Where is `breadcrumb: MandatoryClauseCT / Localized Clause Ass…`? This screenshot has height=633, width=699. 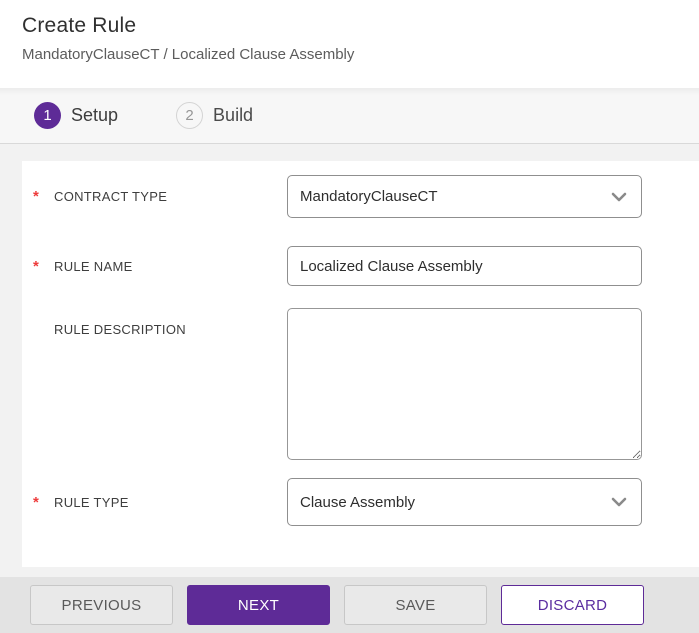
breadcrumb: MandatoryClauseCT / Localized Clause Ass… is located at coordinates (188, 54).